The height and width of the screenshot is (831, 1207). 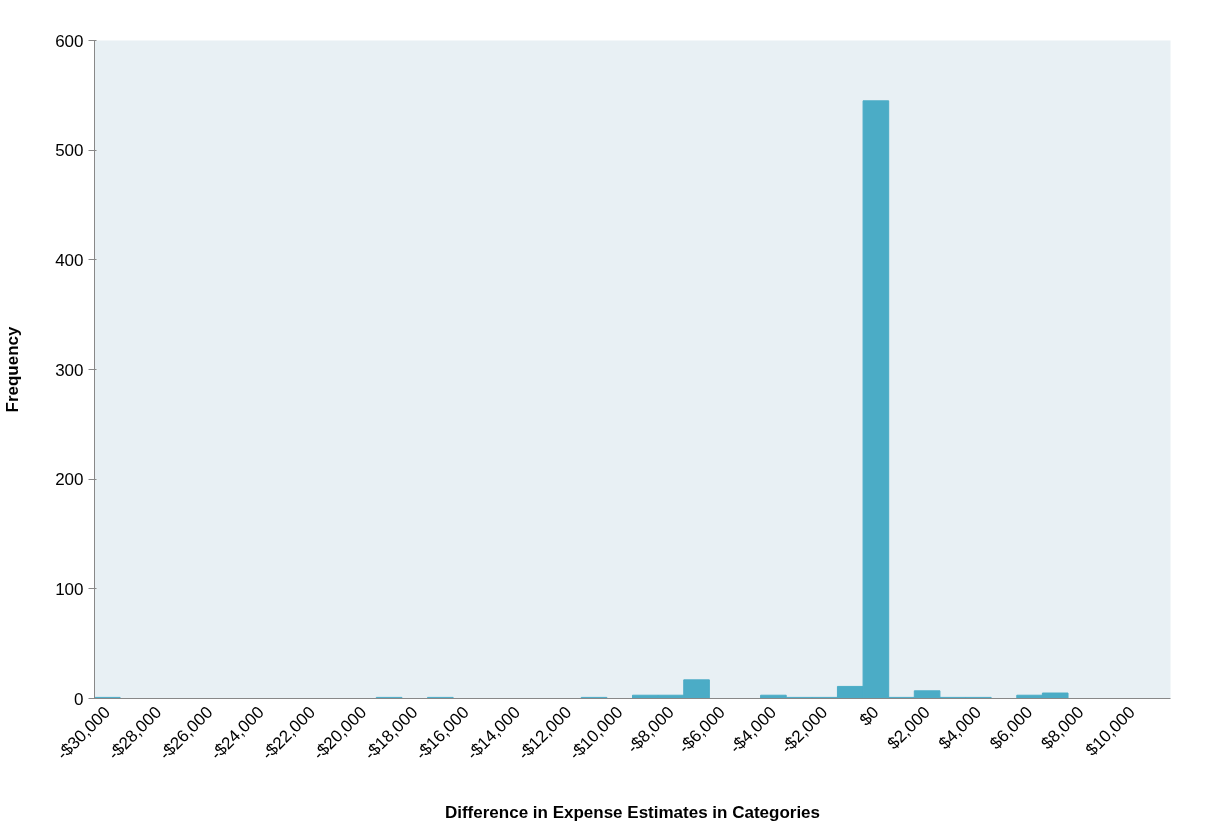 What do you see at coordinates (69, 260) in the screenshot?
I see `y-tick-label: 400` at bounding box center [69, 260].